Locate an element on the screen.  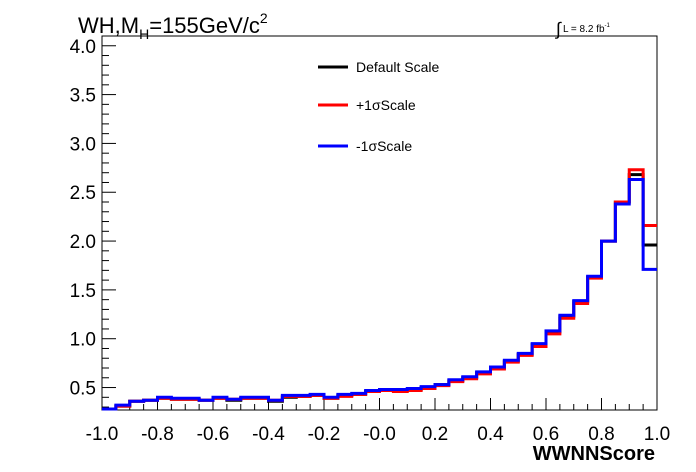
y-tick-label: 3.5 is located at coordinates (83, 96).